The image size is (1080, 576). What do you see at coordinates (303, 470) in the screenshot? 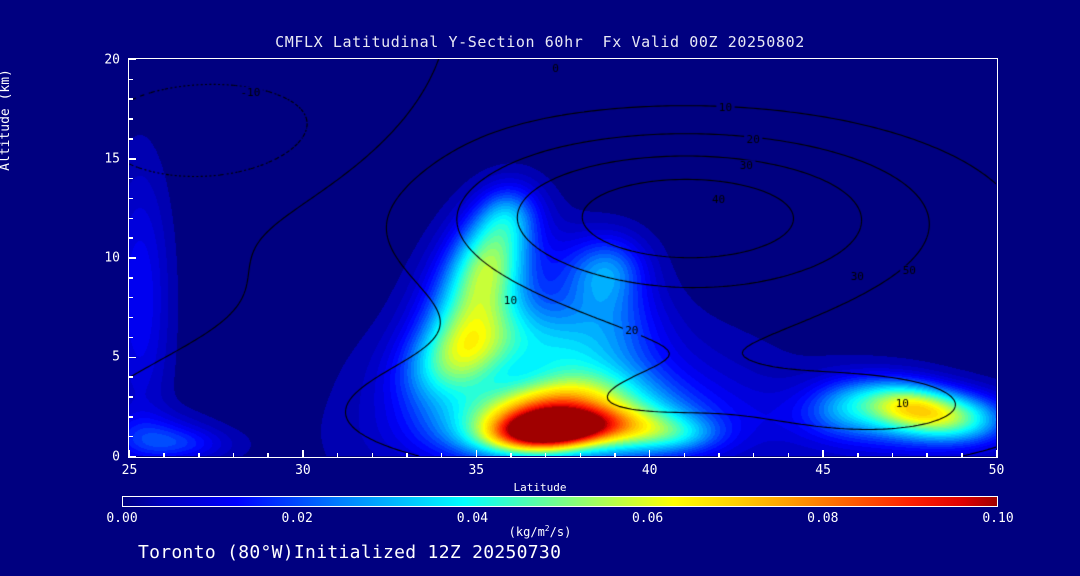
I see `x-tick-label: 30` at bounding box center [303, 470].